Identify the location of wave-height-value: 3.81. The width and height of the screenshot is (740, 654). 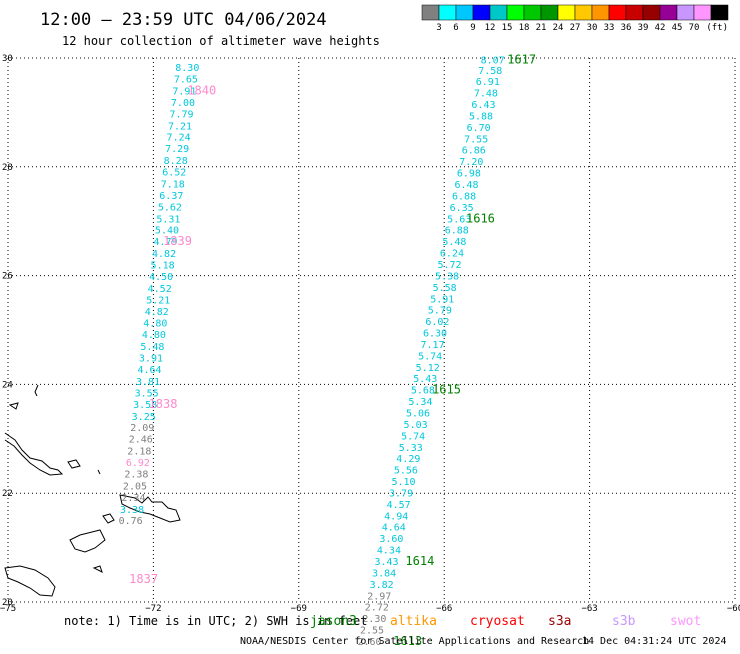
(148, 382).